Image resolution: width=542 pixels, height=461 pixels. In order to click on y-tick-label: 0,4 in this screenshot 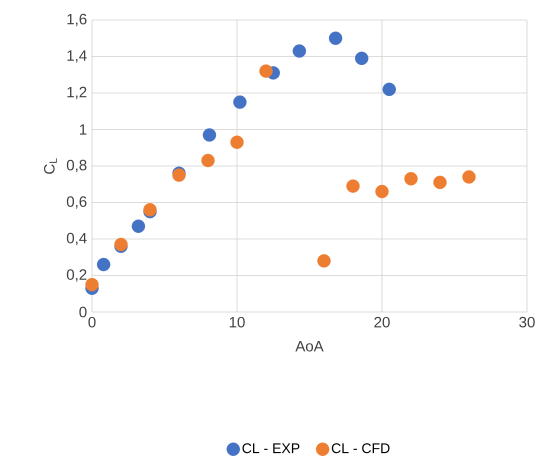, I will do `click(76, 239)`.